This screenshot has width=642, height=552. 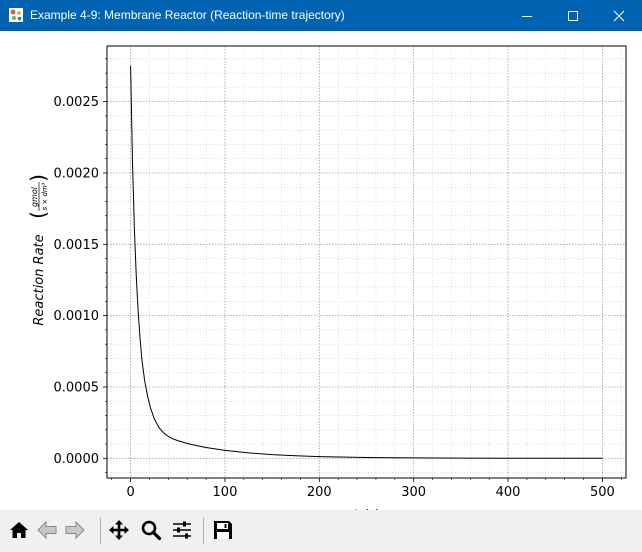 I want to click on back-icon, so click(x=47, y=530).